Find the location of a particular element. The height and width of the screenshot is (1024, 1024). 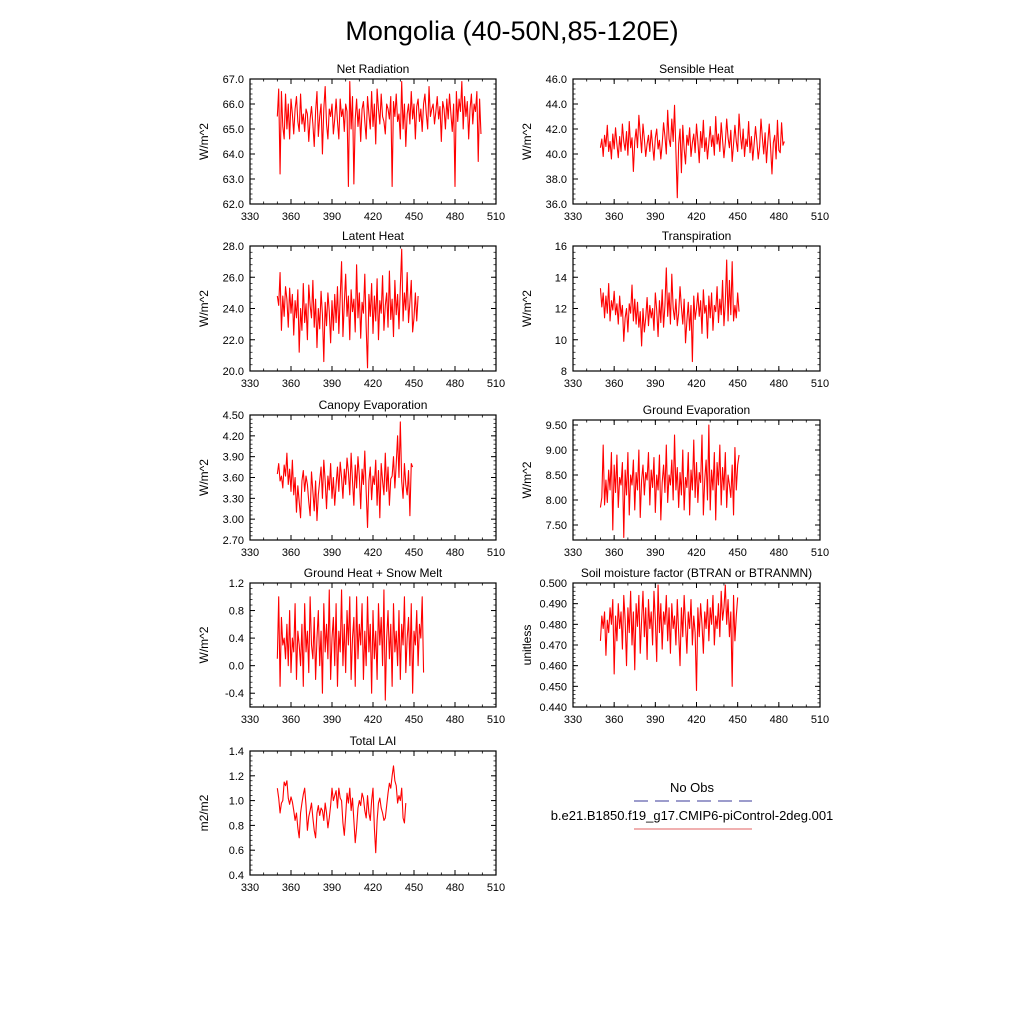

y-tick-label: 8.50 is located at coordinates (556, 476).